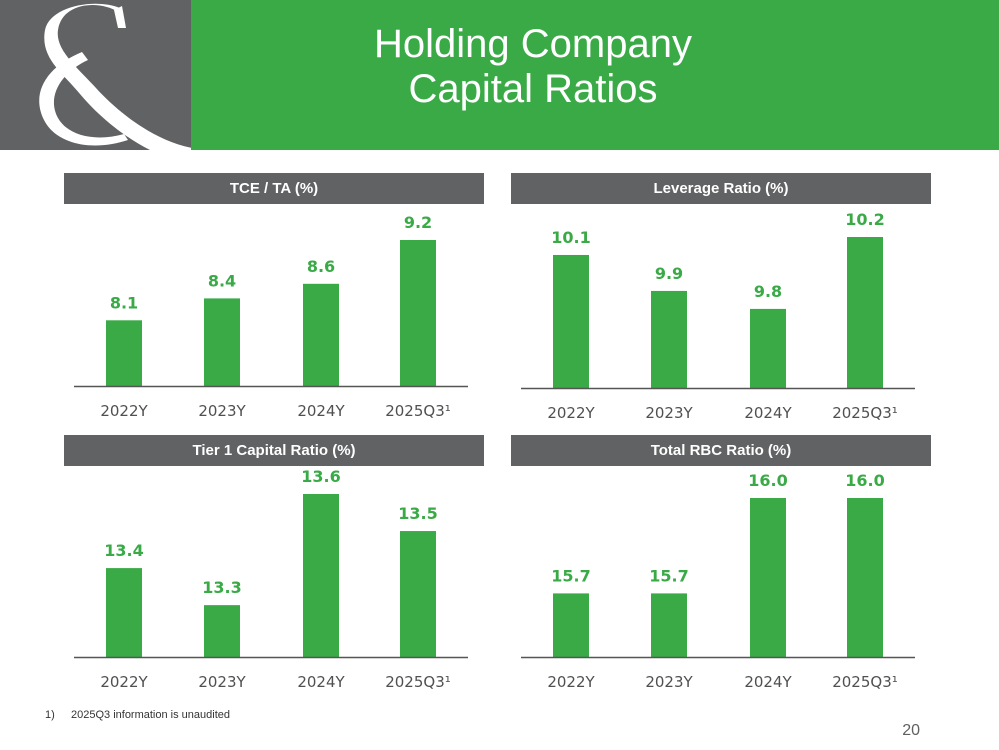 The width and height of the screenshot is (999, 750). I want to click on ampersand-icon, so click(115, 76).